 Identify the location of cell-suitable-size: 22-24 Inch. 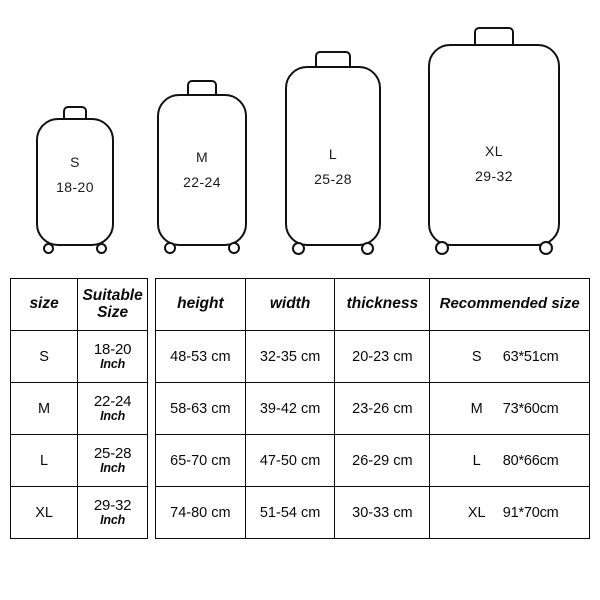
(112, 408).